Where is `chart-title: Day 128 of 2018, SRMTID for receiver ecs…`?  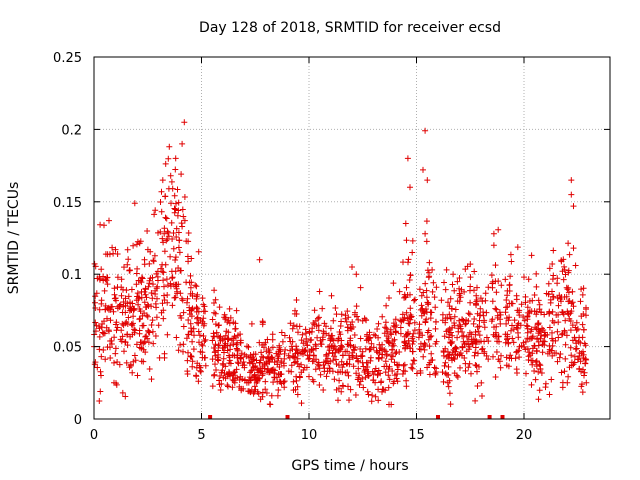 chart-title: Day 128 of 2018, SRMTID for receiver ecs… is located at coordinates (350, 28).